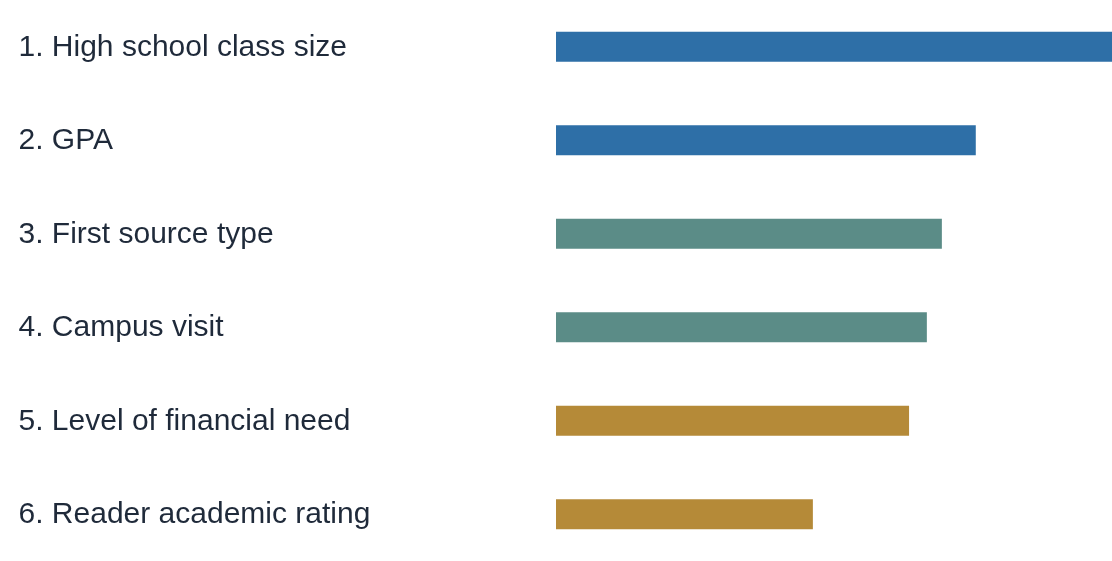 This screenshot has height=561, width=1112. What do you see at coordinates (184, 419) in the screenshot?
I see `y-tick-label: 5. Level of financial need` at bounding box center [184, 419].